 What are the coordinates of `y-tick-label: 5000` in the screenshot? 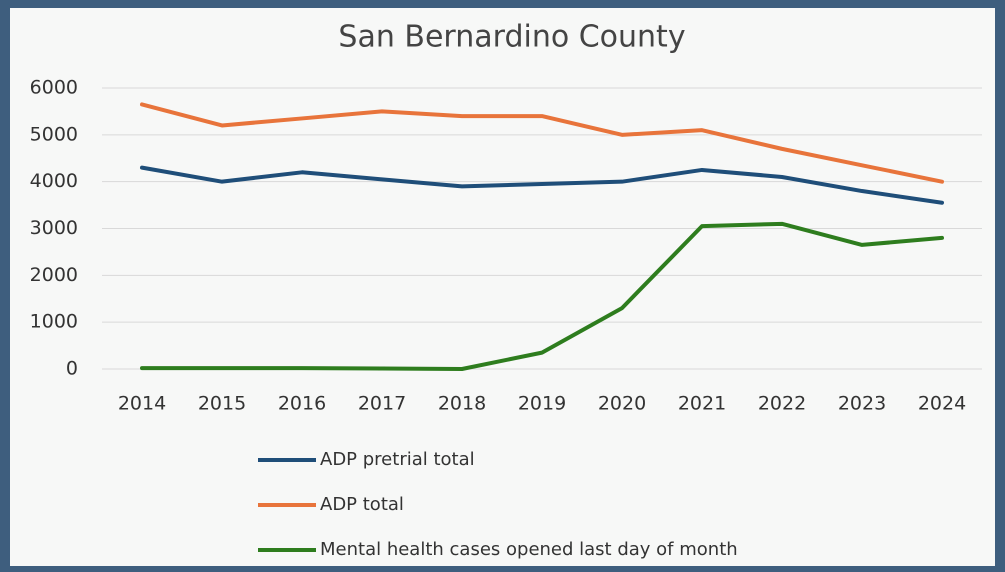 It's located at (54, 134).